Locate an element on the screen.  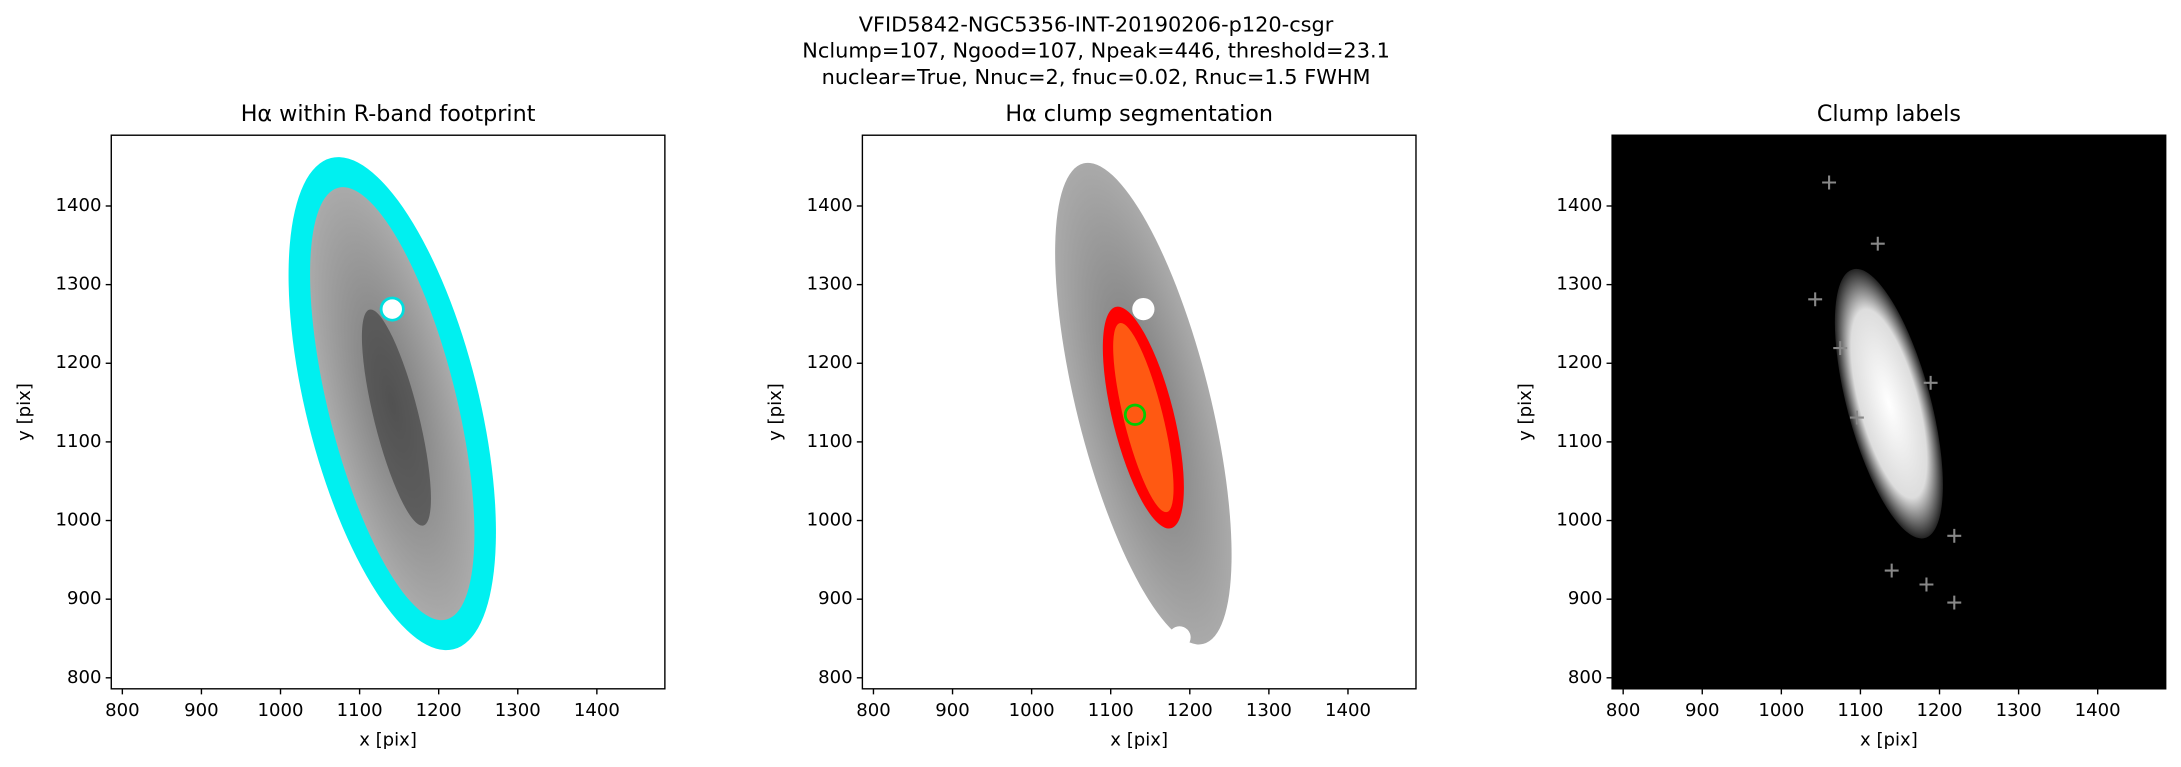
figure-title: VFID5842-NGC5356-INT-20190206-p120-csgr is located at coordinates (1096, 24).